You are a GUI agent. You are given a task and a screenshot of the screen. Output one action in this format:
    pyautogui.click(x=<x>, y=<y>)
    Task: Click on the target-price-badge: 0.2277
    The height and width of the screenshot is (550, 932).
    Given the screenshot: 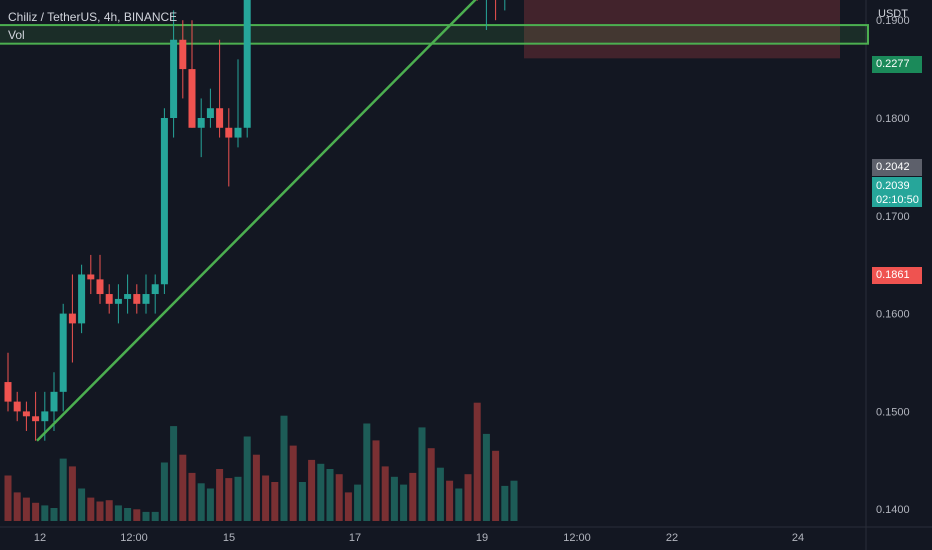 What is the action you would take?
    pyautogui.click(x=897, y=64)
    